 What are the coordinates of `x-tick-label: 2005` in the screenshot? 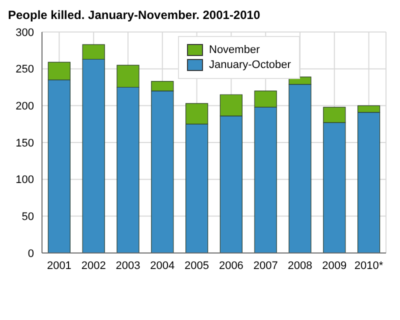 It's located at (197, 266).